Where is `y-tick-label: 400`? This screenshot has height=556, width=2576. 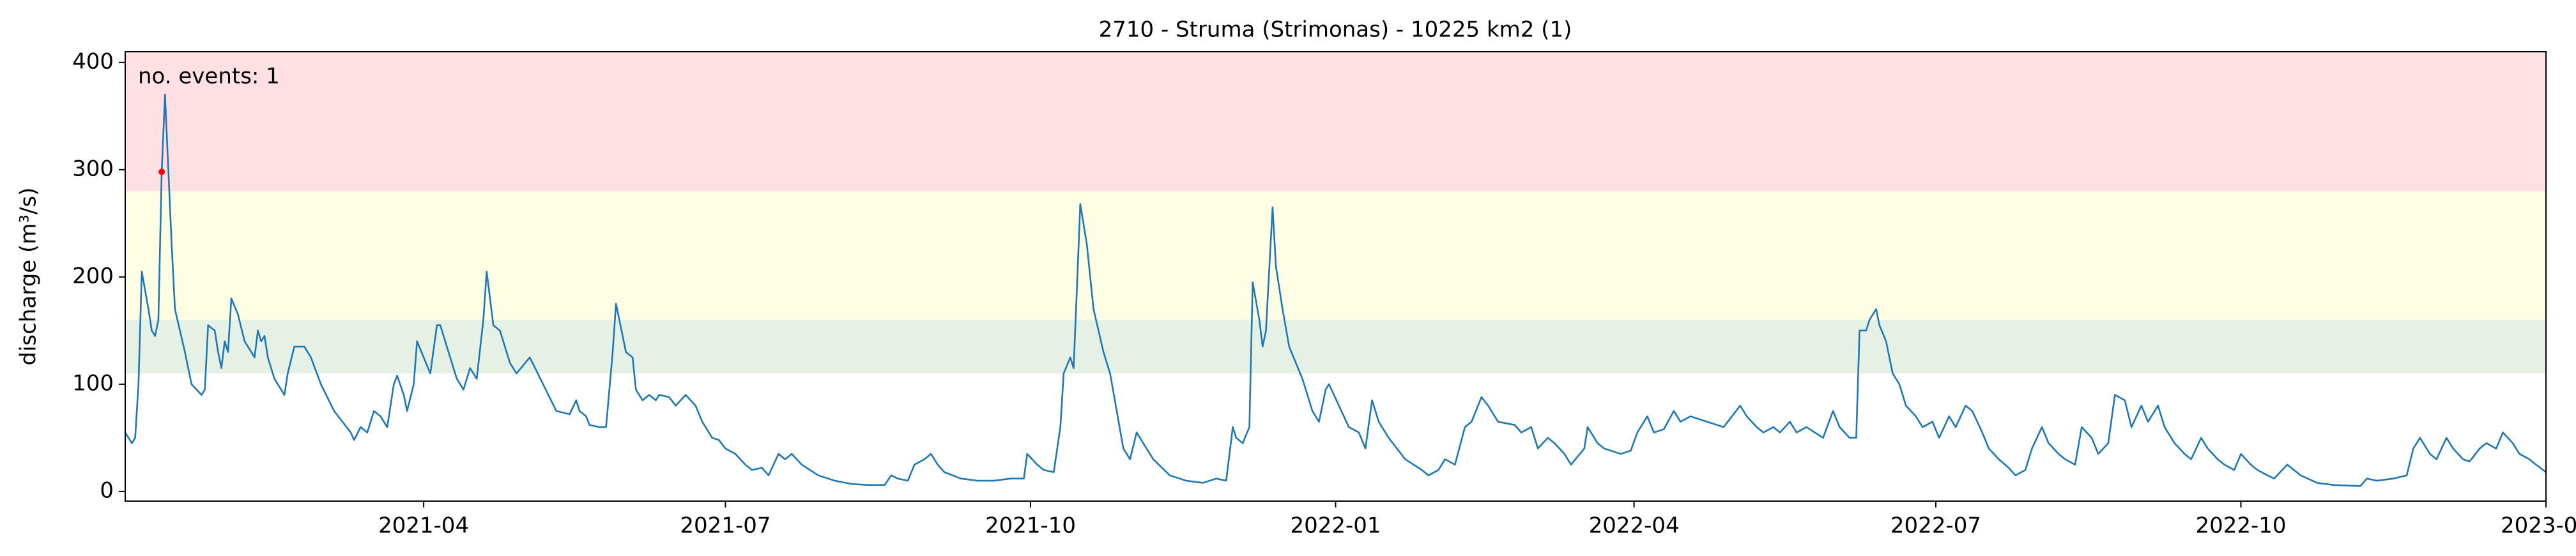
y-tick-label: 400 is located at coordinates (93, 62).